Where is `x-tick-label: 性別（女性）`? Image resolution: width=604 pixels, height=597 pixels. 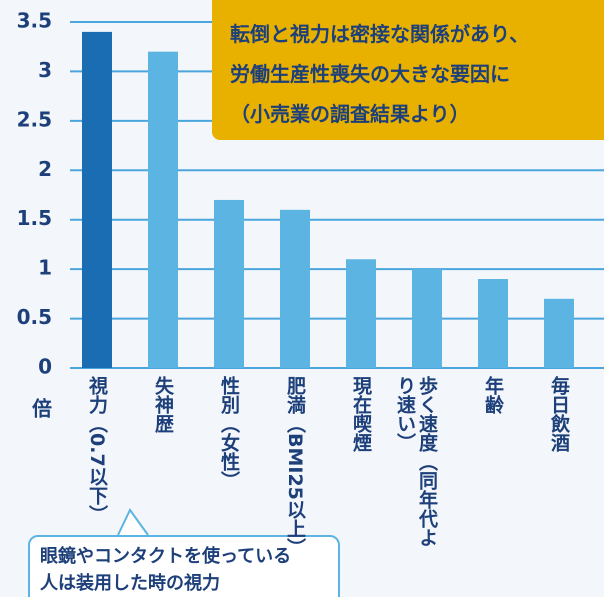 x-tick-label: 性別（女性） is located at coordinates (229, 433).